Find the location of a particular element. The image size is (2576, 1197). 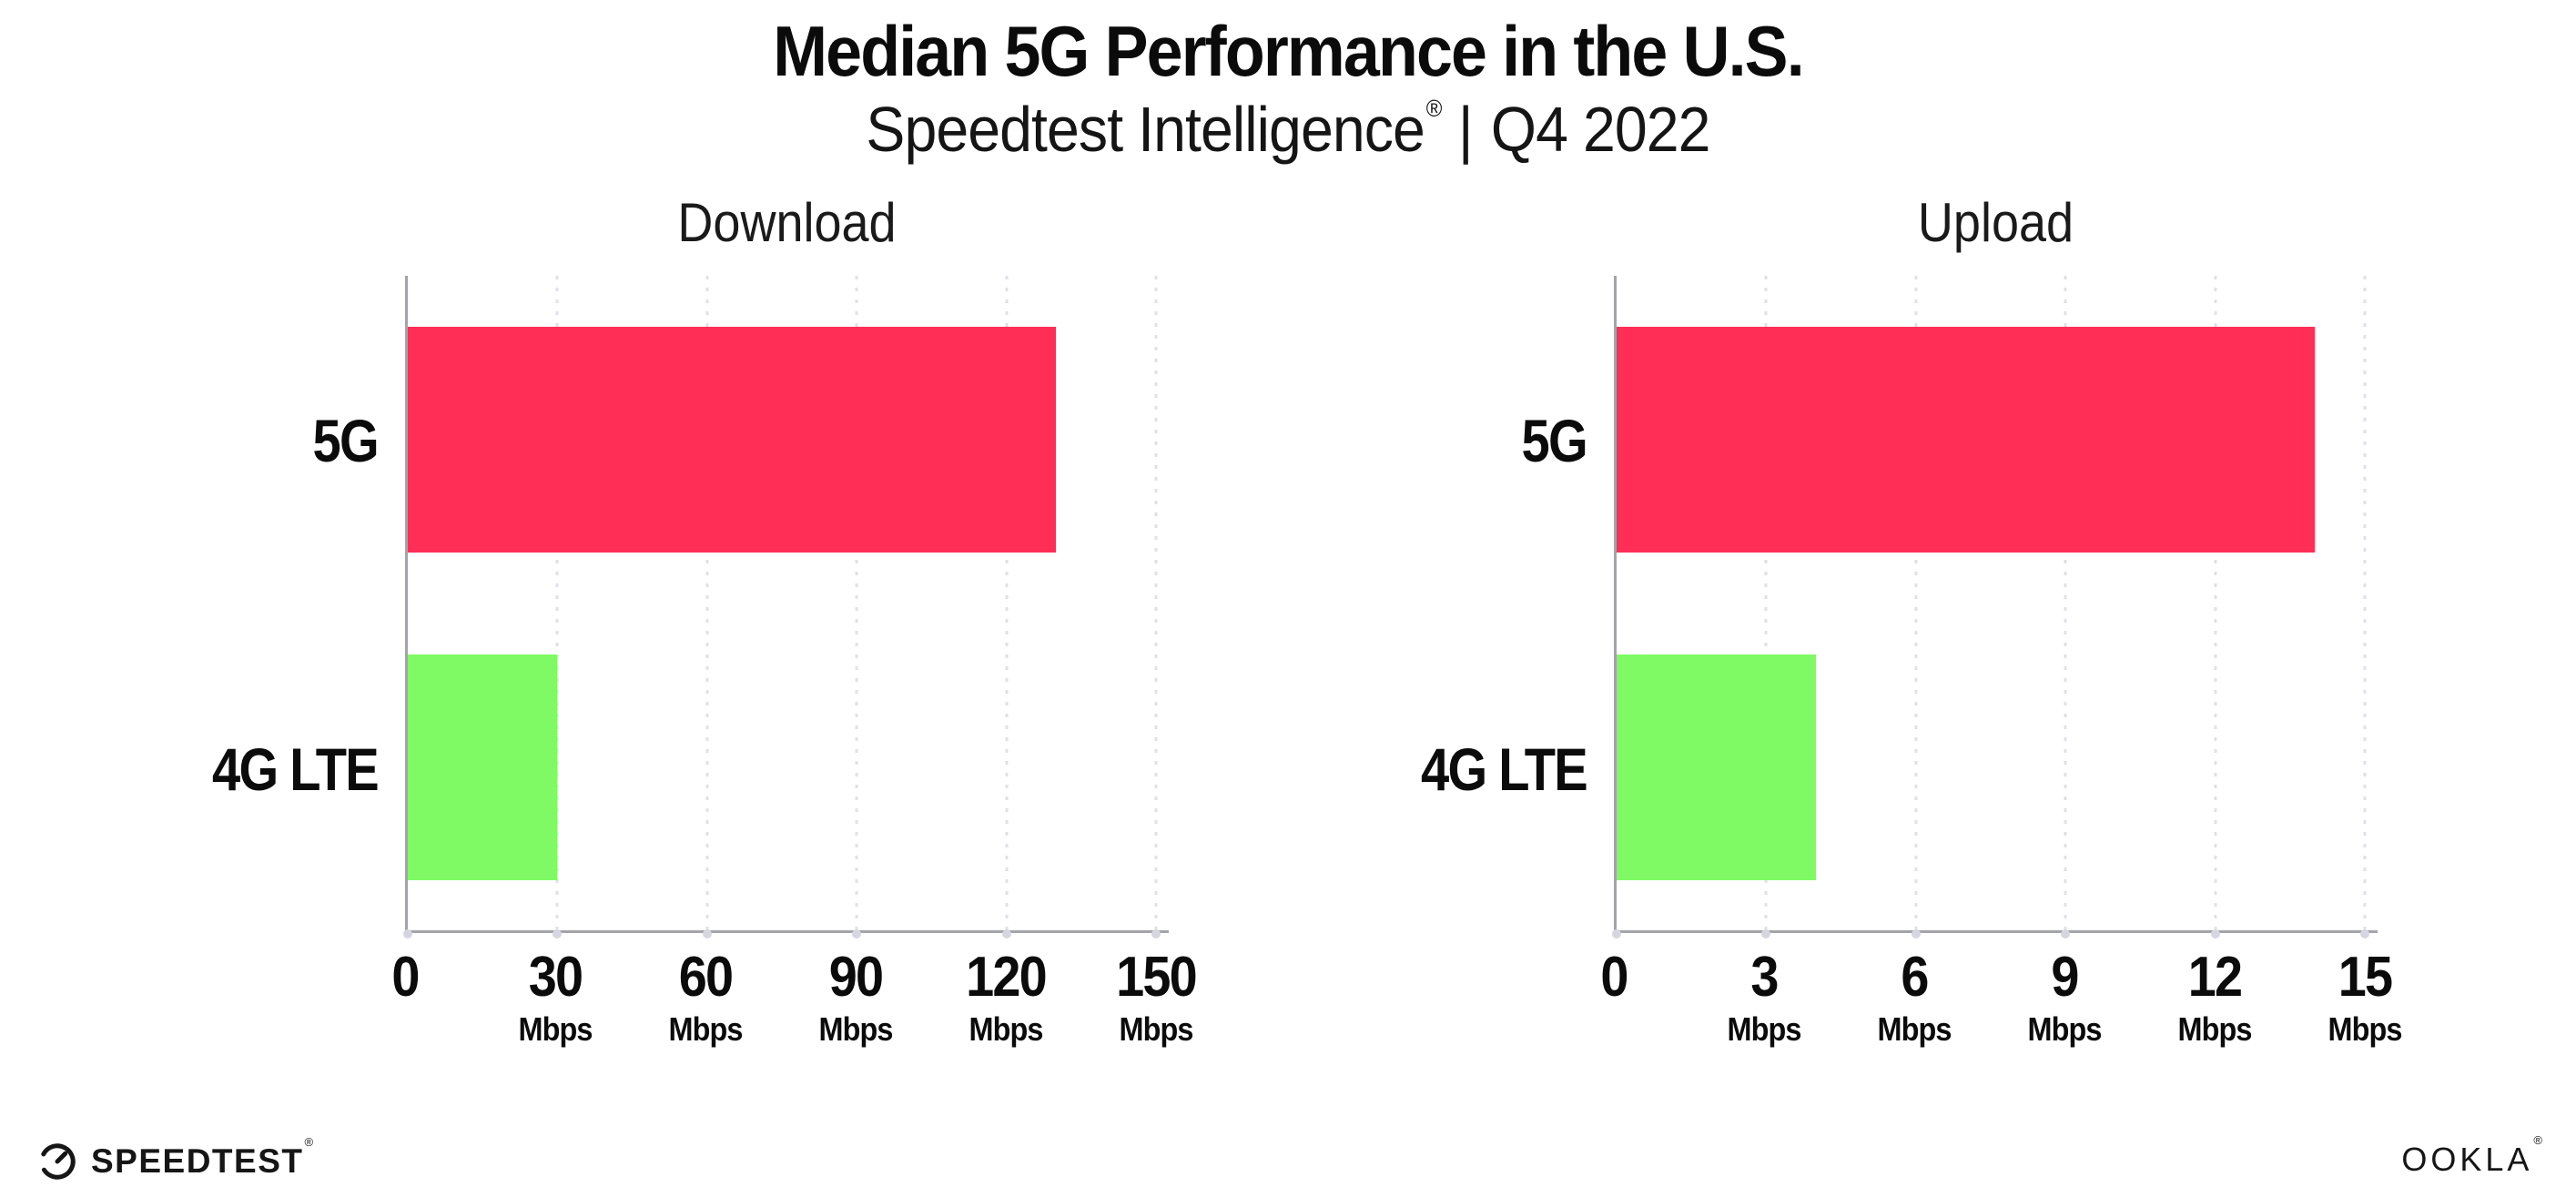

page-title: Median 5G Performance in the U.S. is located at coordinates (1288, 51).